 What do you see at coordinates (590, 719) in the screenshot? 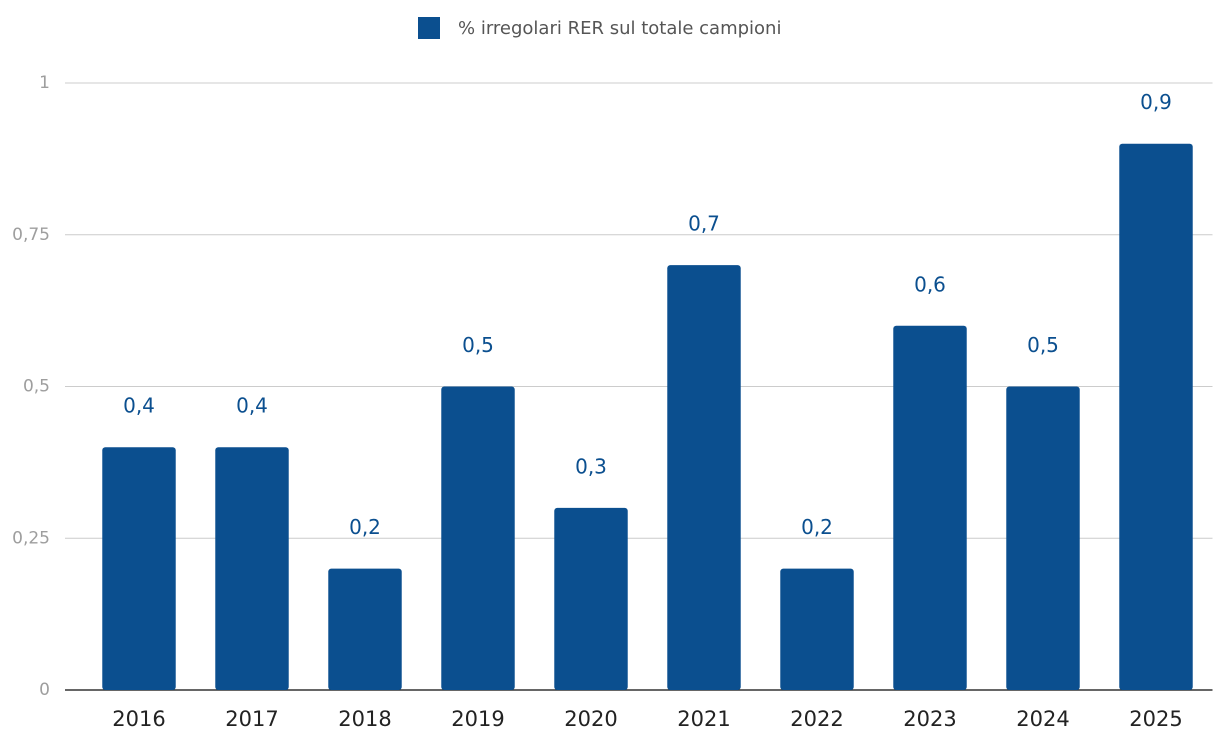
I see `x-tick-label: 2020` at bounding box center [590, 719].